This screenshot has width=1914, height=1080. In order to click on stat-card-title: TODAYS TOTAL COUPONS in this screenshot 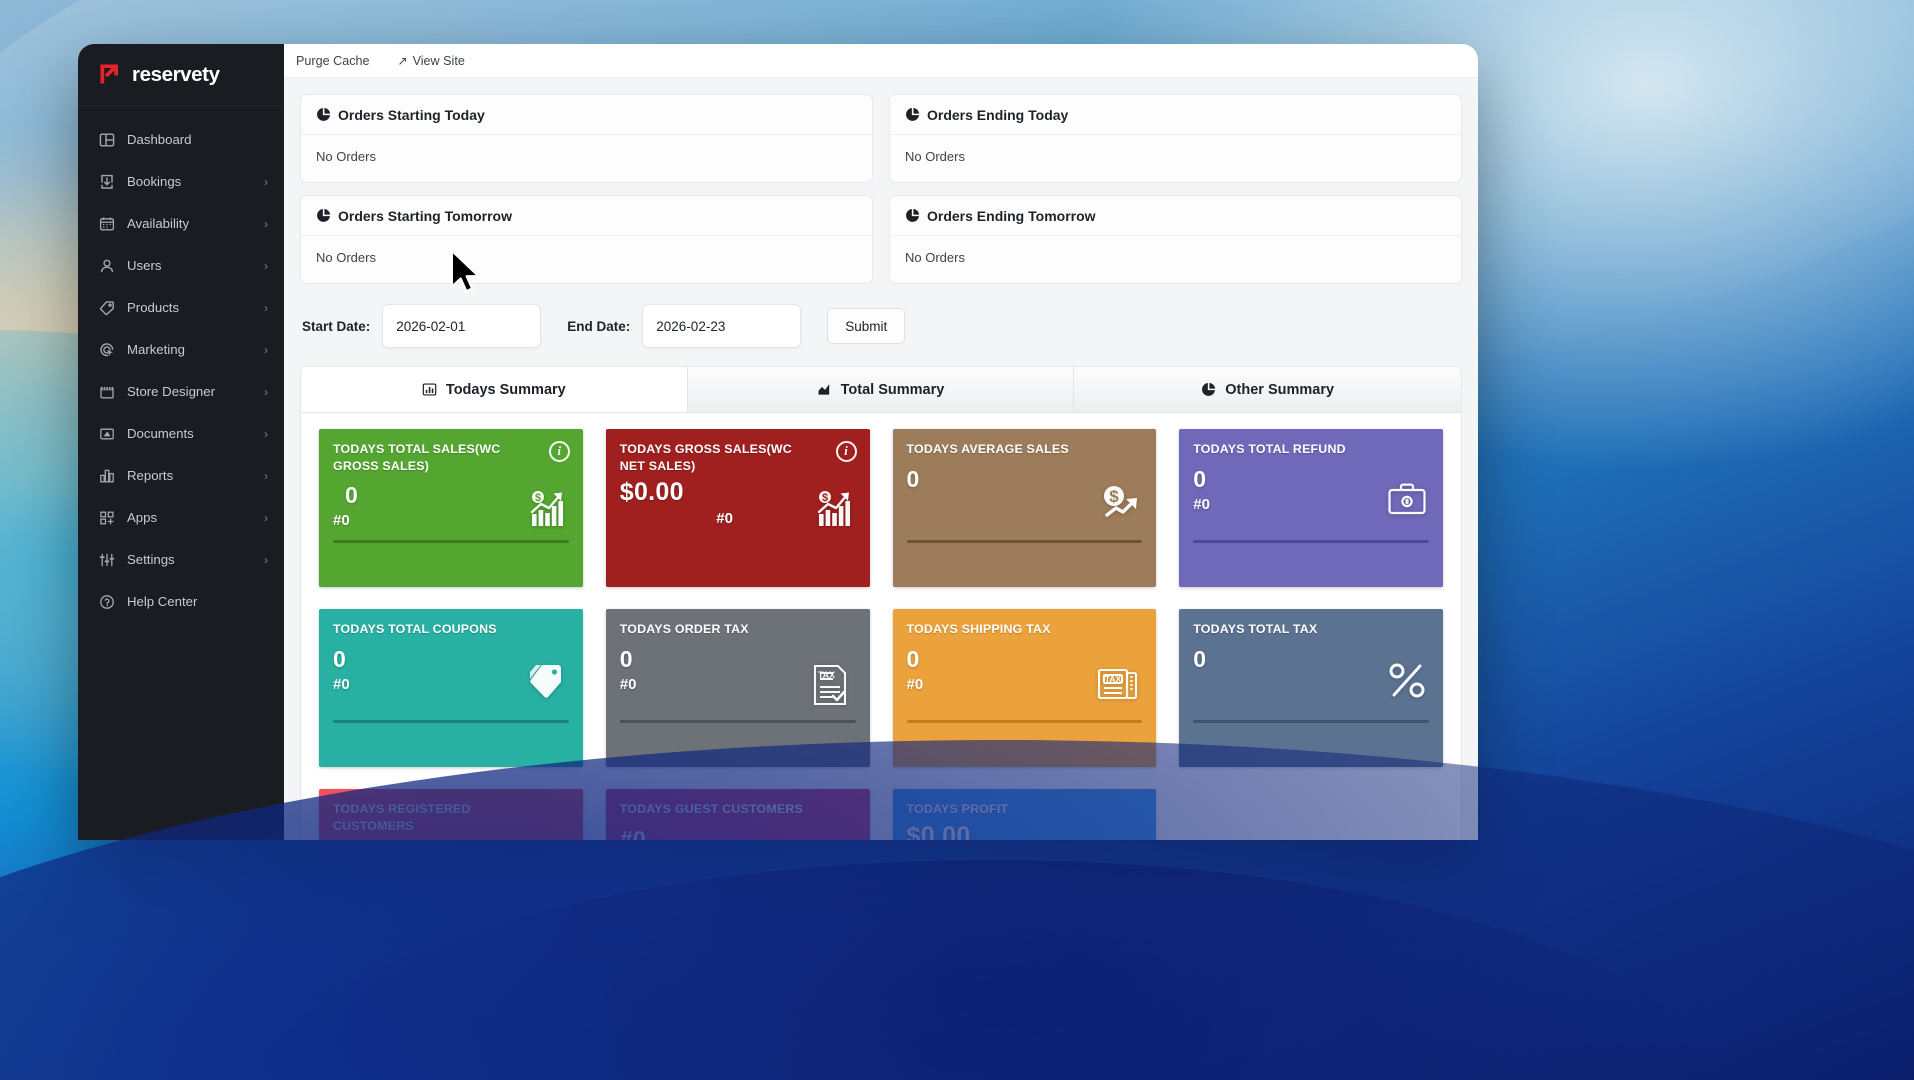, I will do `click(415, 629)`.